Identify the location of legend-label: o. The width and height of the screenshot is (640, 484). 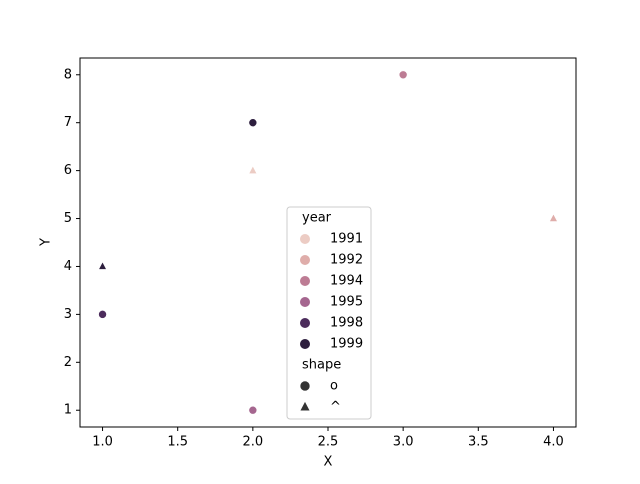
(334, 386).